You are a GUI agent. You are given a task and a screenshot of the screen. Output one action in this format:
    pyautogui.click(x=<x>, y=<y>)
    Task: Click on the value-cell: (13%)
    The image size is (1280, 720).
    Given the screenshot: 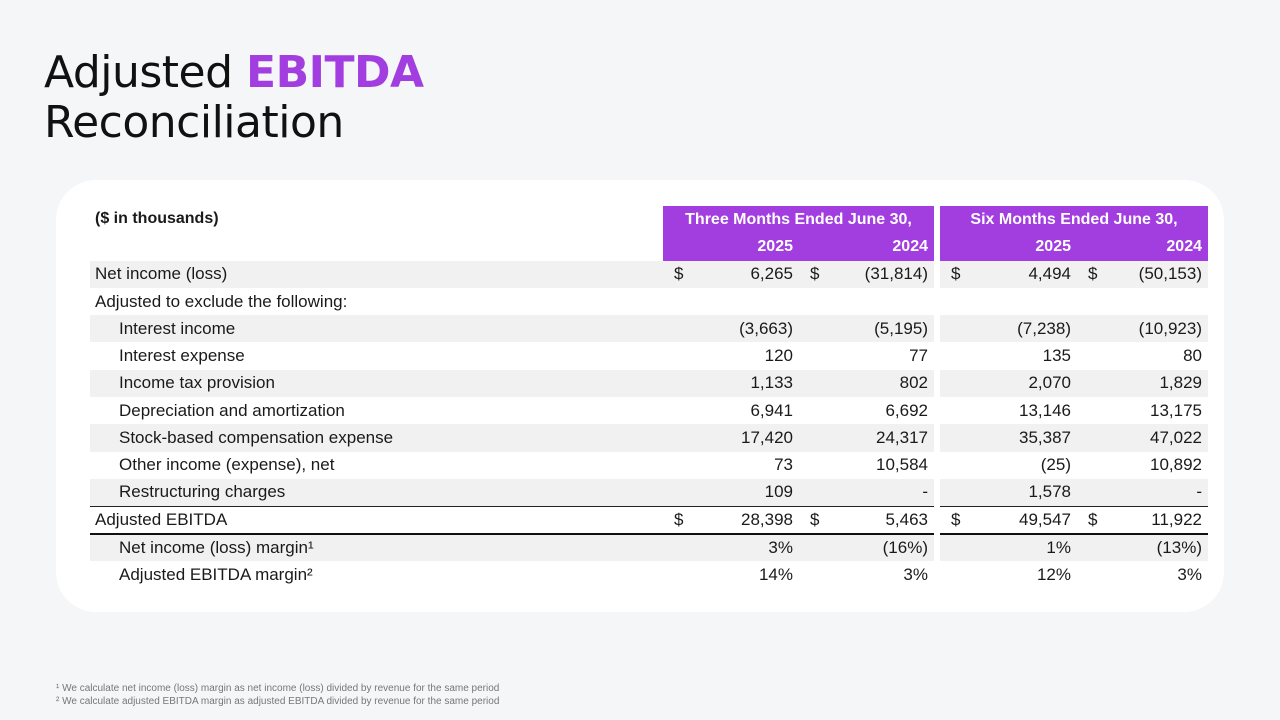 What is the action you would take?
    pyautogui.click(x=1153, y=547)
    